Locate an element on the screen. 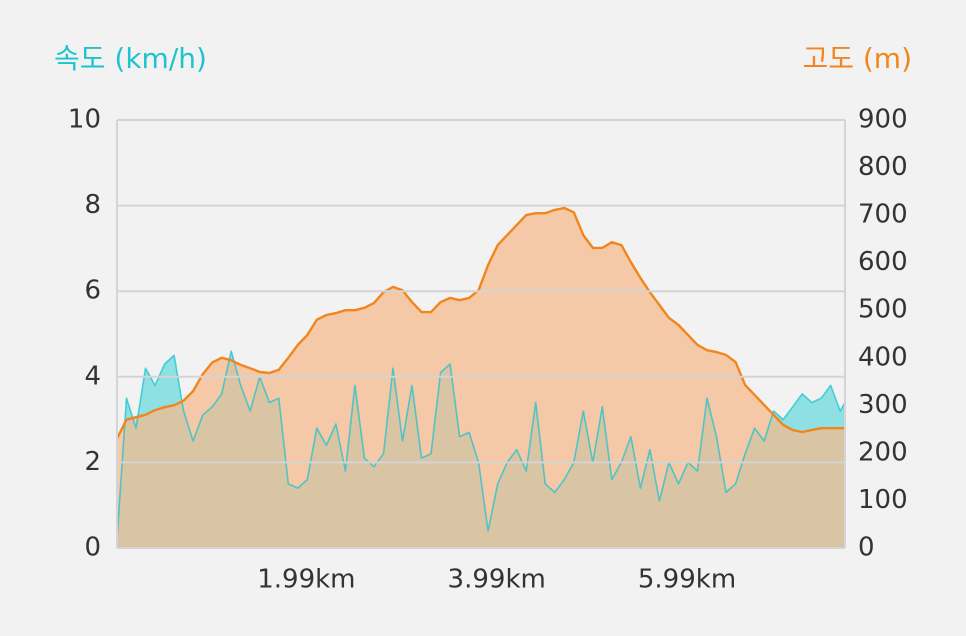 This screenshot has height=636, width=966. y-tick-label: 10 is located at coordinates (84, 120).